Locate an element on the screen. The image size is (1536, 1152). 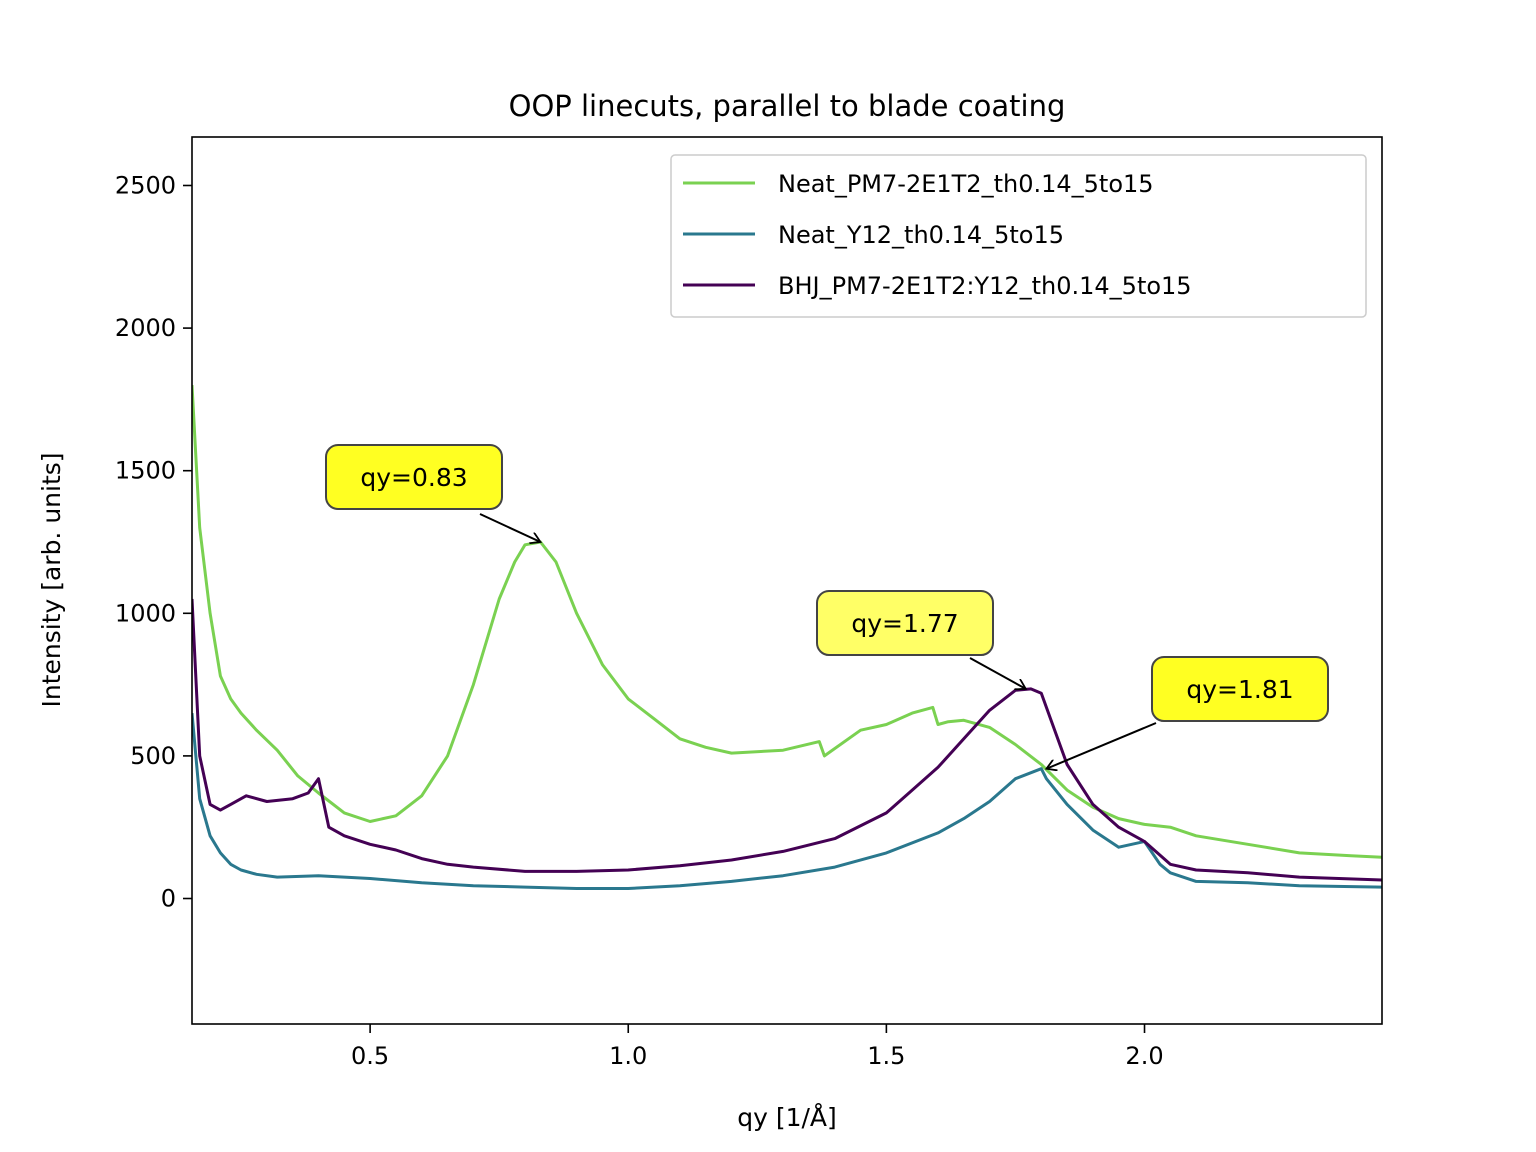
y-tick-label: 2000 is located at coordinates (145, 328).